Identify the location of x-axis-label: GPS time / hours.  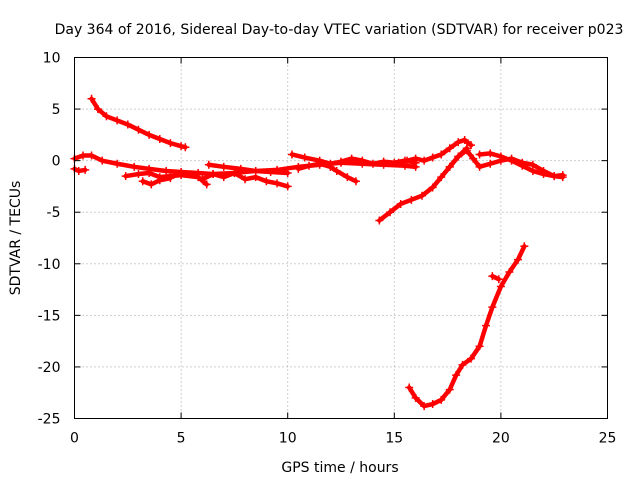
(339, 468).